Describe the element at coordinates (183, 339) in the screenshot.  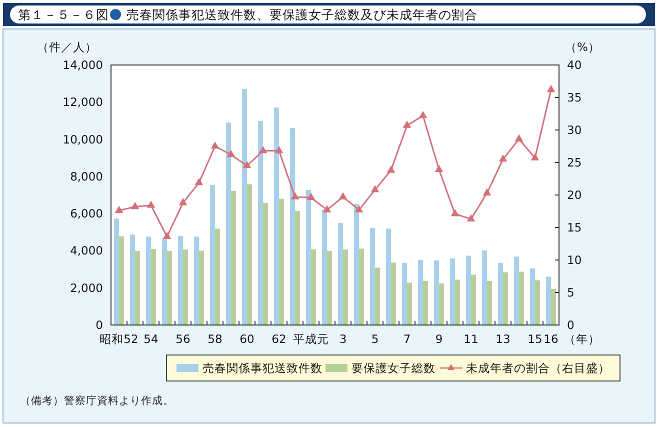
I see `x-tick-label: 56` at that location.